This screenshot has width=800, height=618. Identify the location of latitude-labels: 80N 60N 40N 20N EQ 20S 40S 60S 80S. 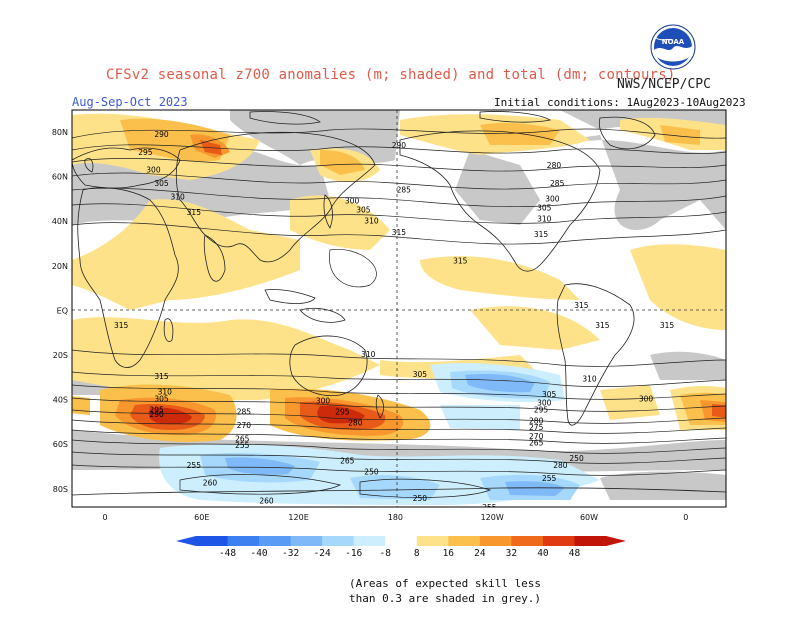
(60, 311).